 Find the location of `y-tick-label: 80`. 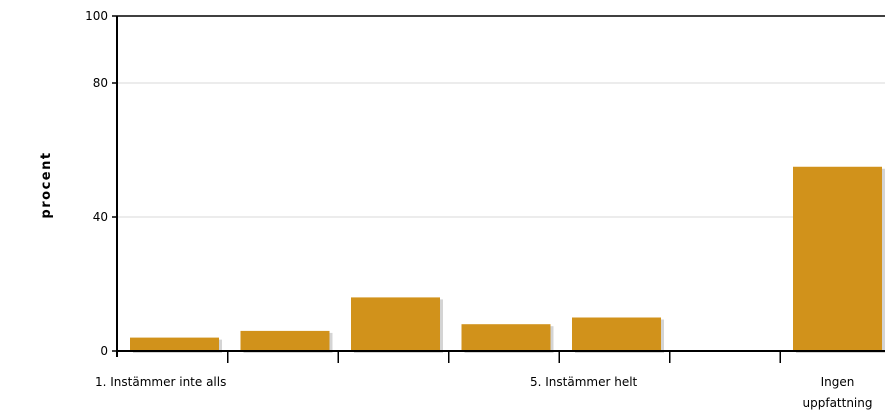

y-tick-label: 80 is located at coordinates (100, 83).